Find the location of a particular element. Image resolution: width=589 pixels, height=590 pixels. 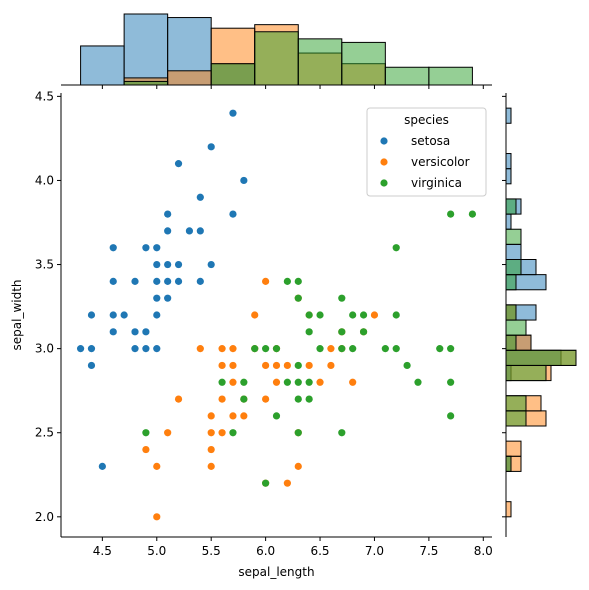

legend-marker-virginica is located at coordinates (384, 183).